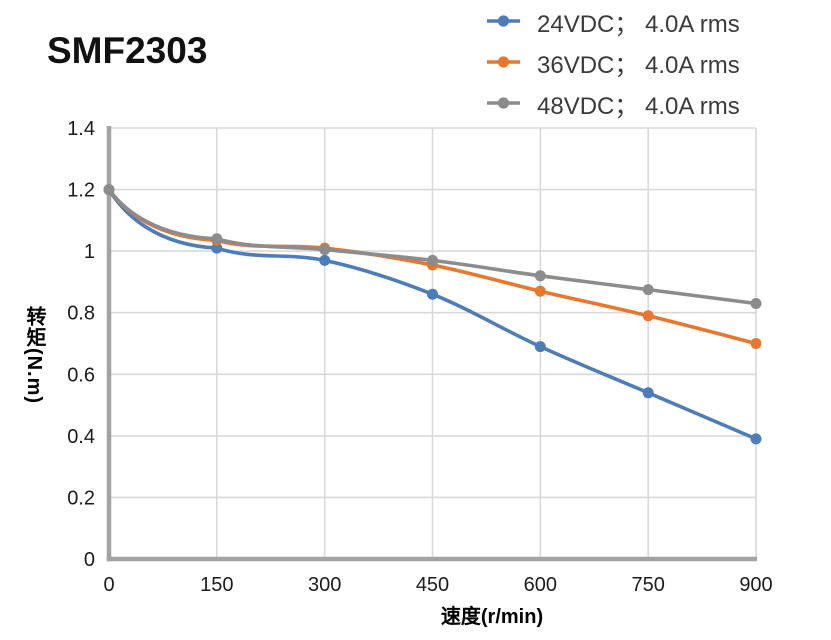 This screenshot has height=640, width=831. Describe the element at coordinates (81, 437) in the screenshot. I see `y-tick-label: 0.4` at that location.